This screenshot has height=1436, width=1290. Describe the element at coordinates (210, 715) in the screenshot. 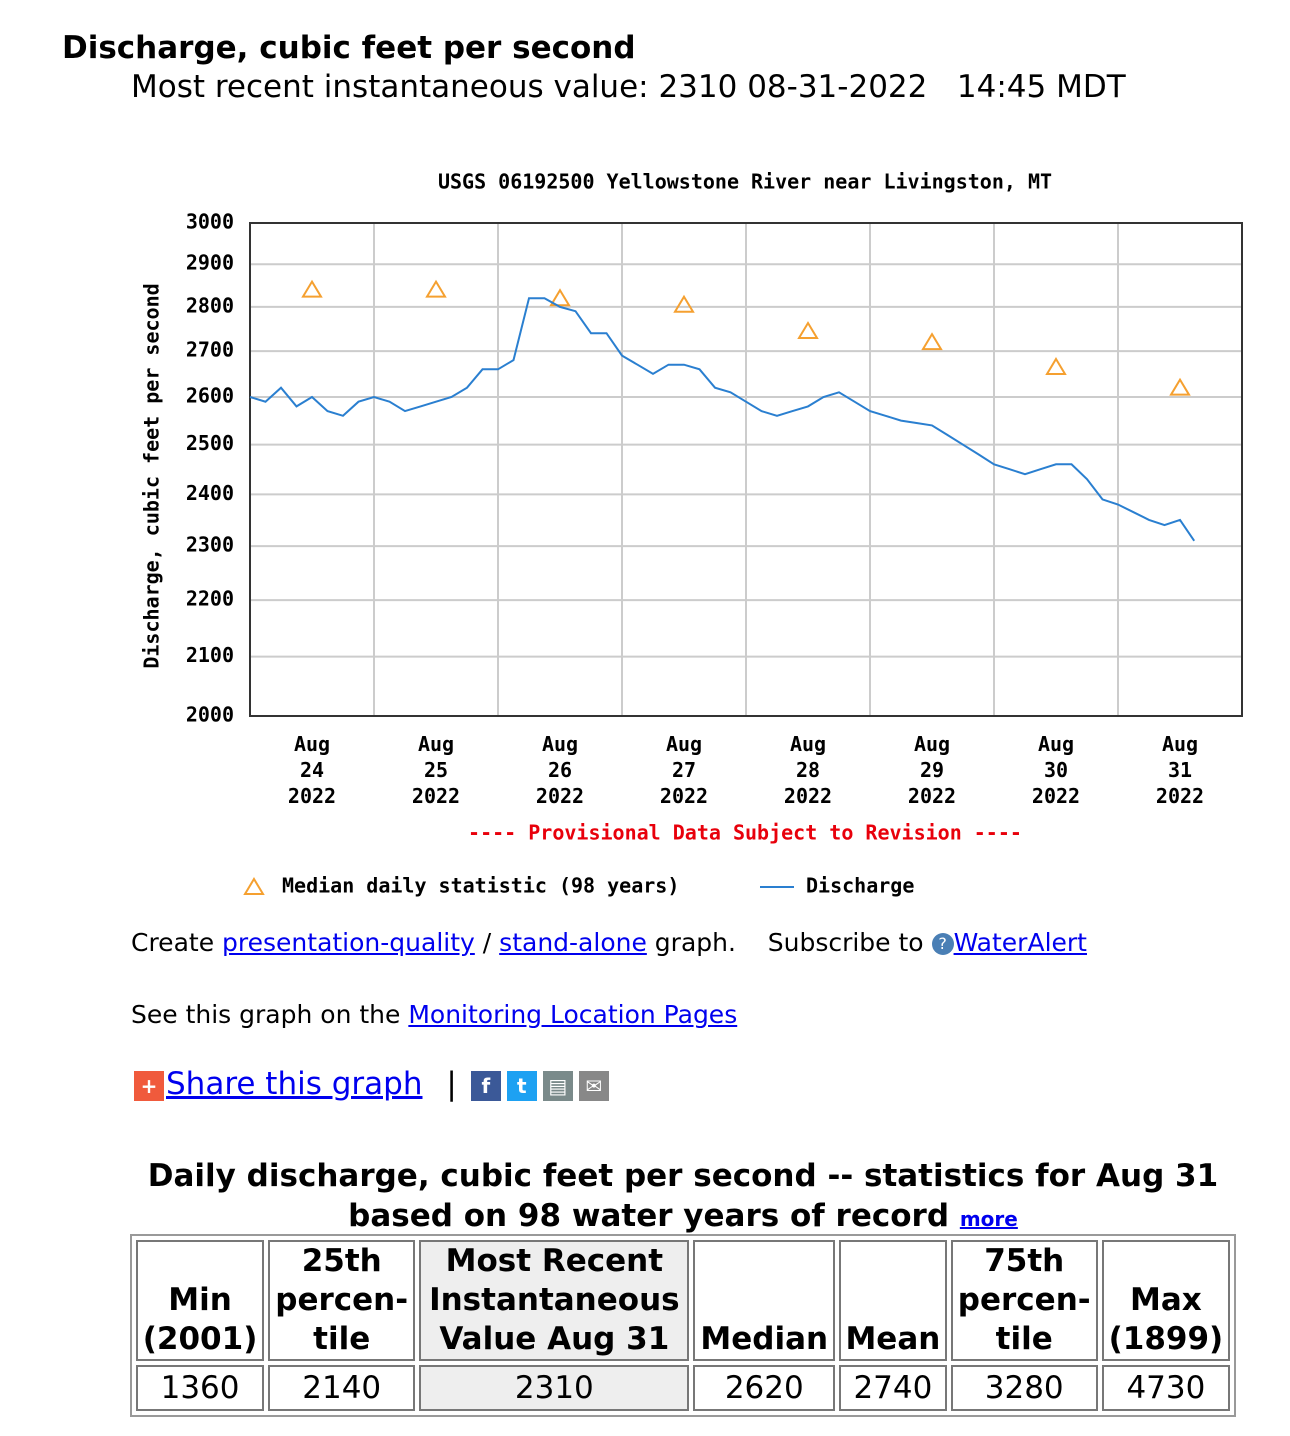

I see `y-tick-label: 2000` at that location.